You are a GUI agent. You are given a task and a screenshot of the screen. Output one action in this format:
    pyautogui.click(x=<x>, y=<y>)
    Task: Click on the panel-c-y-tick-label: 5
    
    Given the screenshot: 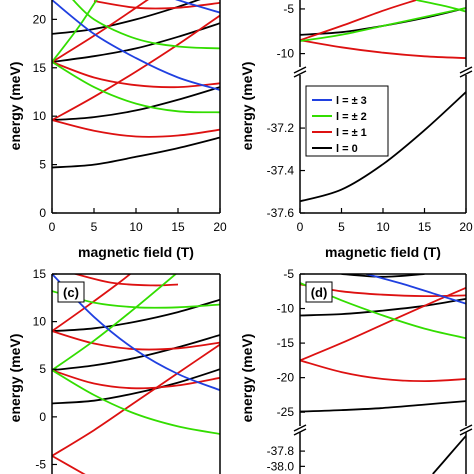 What is the action you would take?
    pyautogui.click(x=42, y=369)
    